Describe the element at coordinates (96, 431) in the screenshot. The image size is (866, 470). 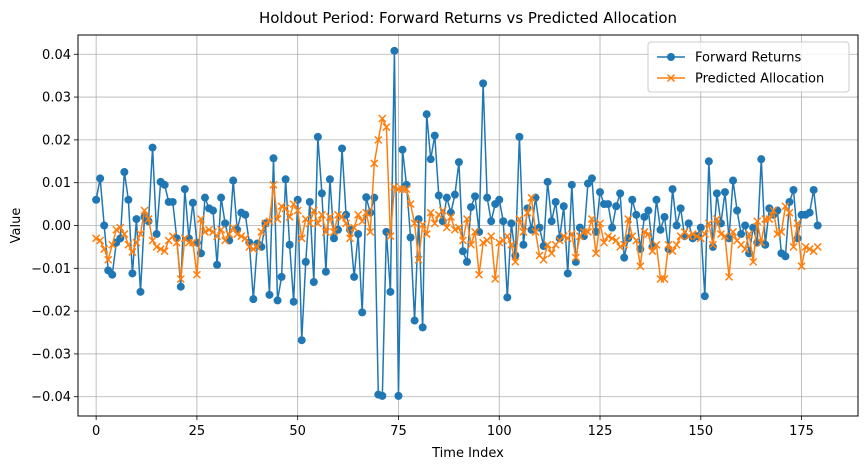
I see `x-tick-label: 0` at that location.